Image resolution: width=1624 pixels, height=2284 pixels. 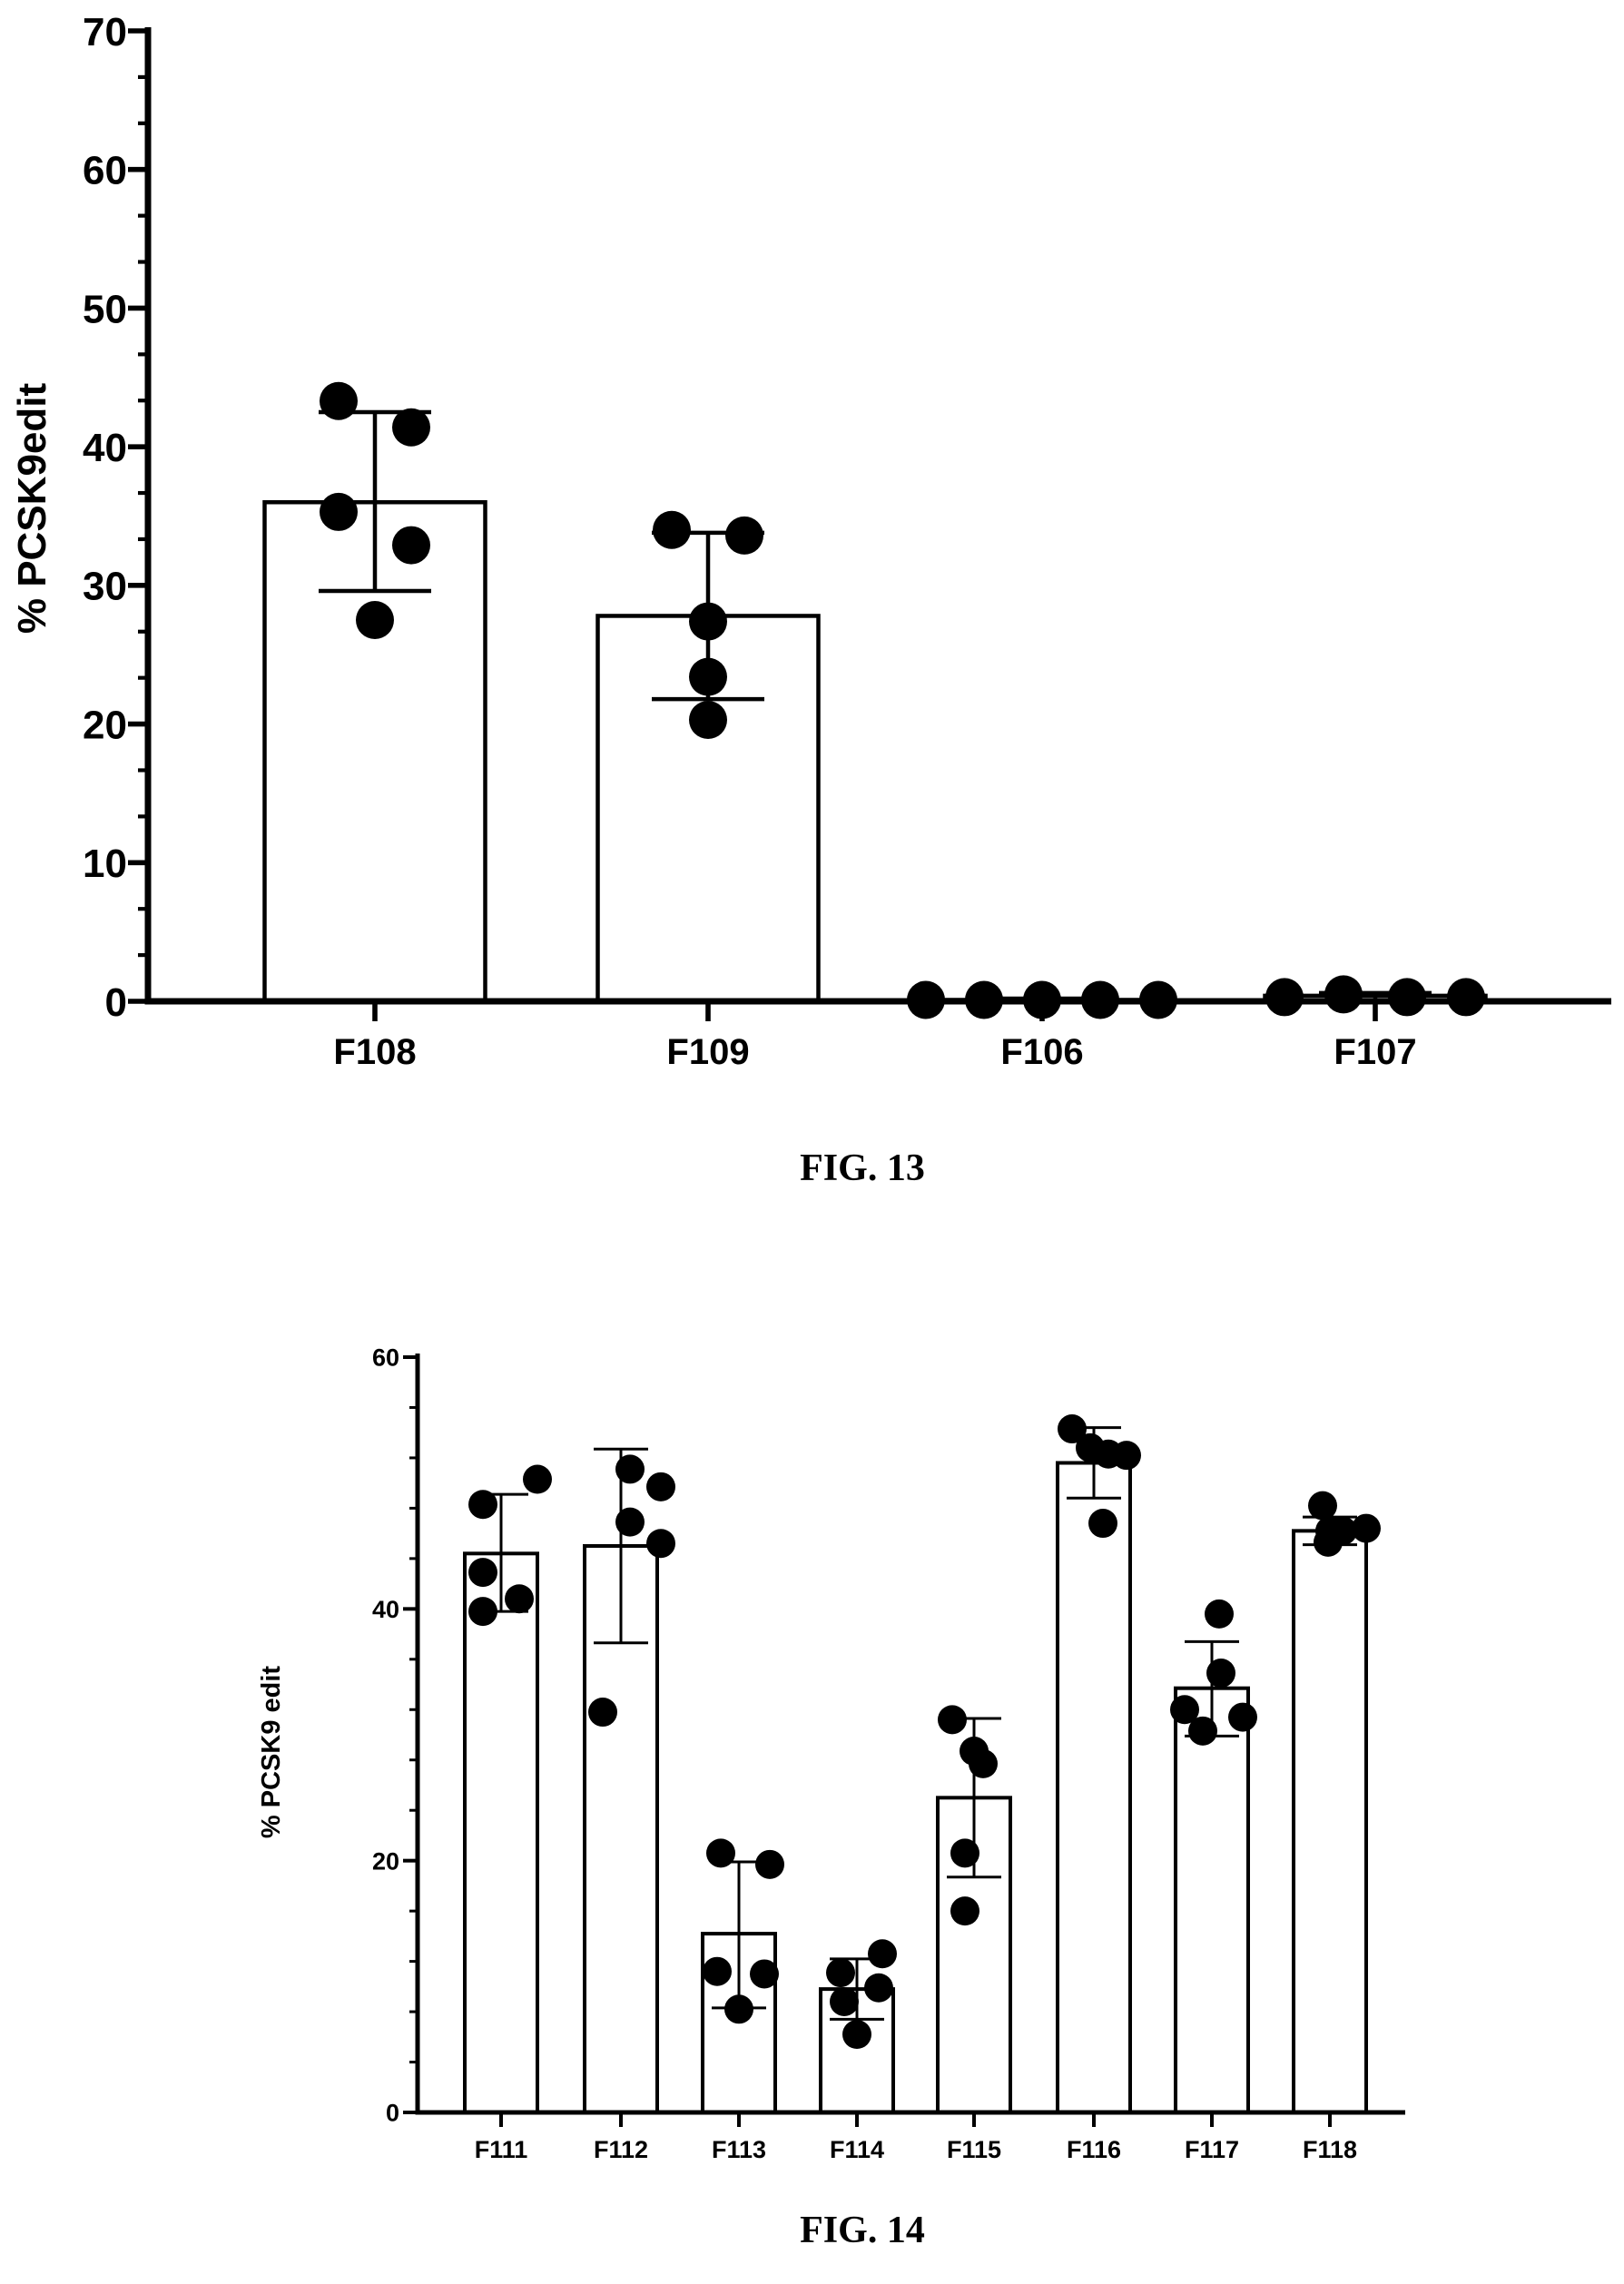 What do you see at coordinates (105, 725) in the screenshot?
I see `fig-13-y-tick-label-20: 20` at bounding box center [105, 725].